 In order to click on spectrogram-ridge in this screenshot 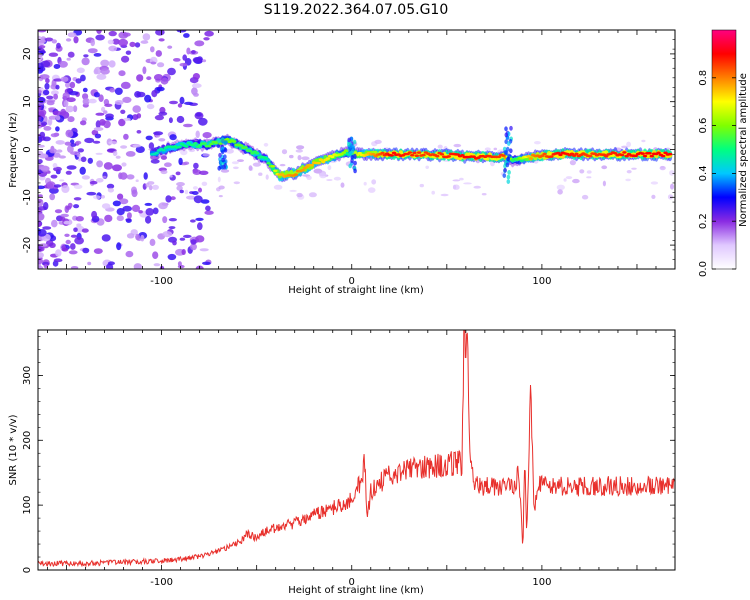, I will do `click(411, 155)`.